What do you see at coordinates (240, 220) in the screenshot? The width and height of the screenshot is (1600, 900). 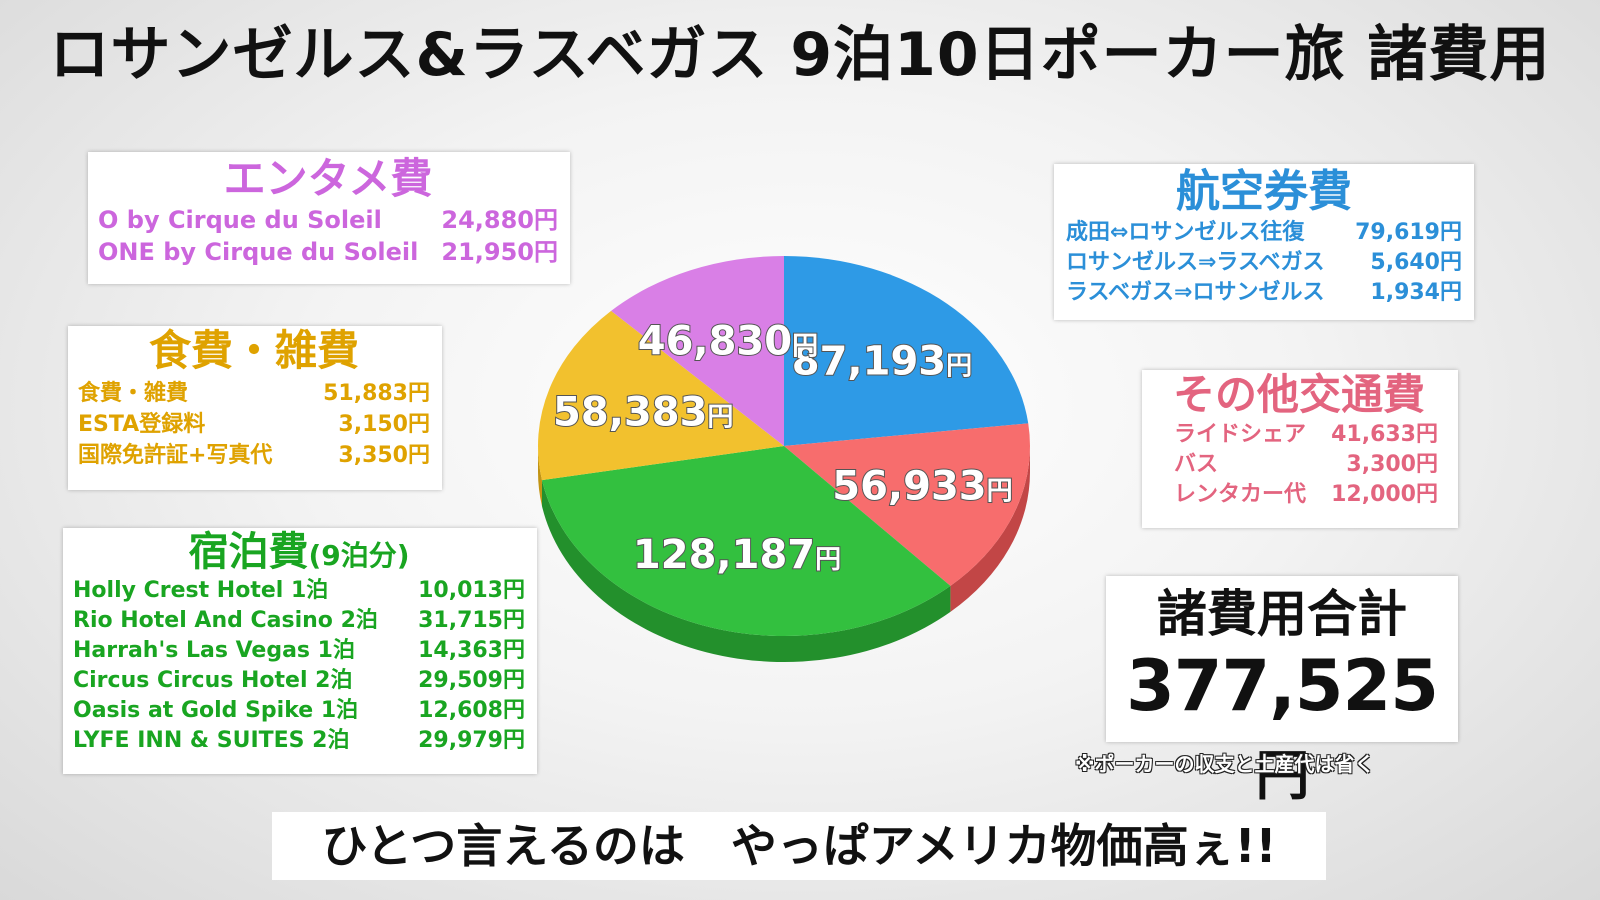 I see `item-name: O by Cirque du Soleil` at bounding box center [240, 220].